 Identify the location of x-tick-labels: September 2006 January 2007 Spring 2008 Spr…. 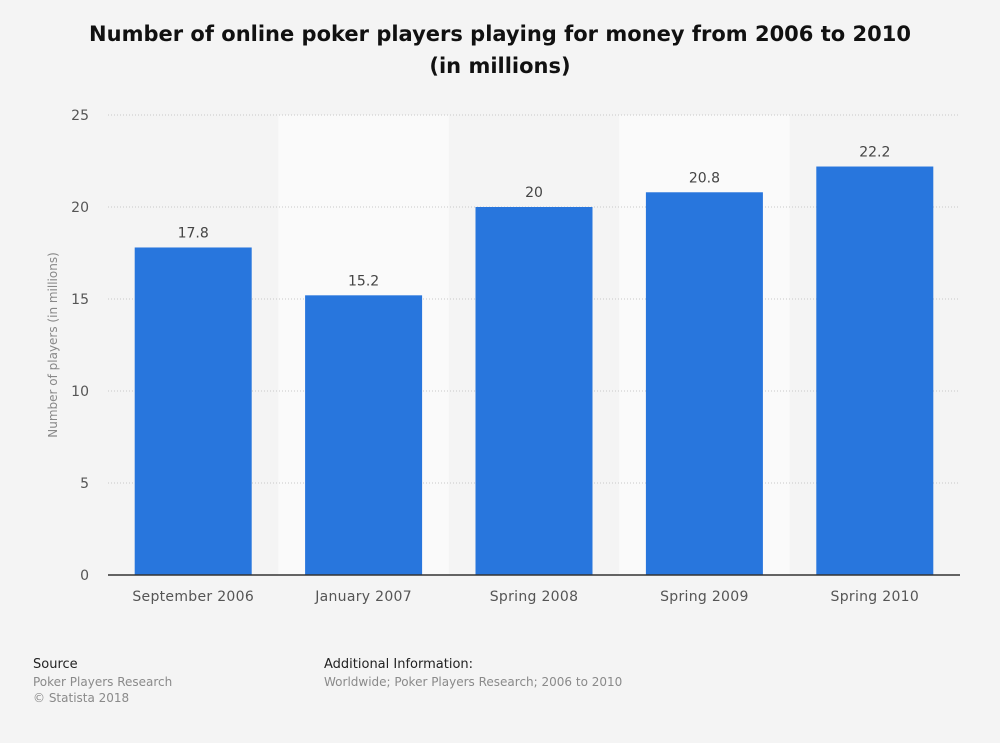
(526, 597).